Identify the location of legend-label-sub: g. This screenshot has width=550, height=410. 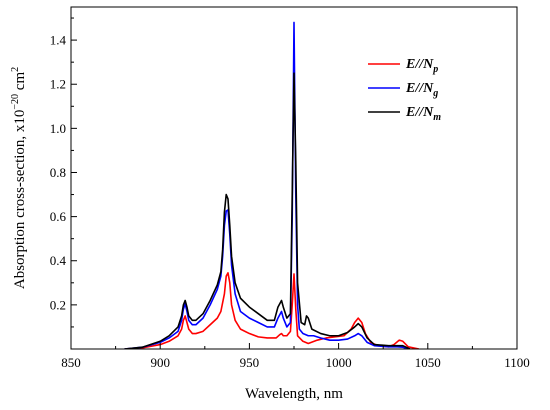
(435, 93).